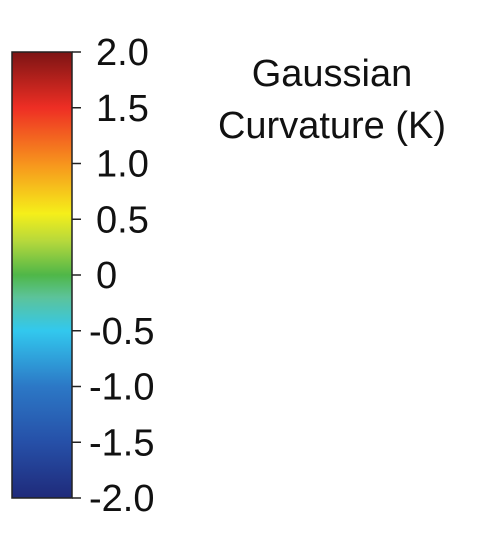  Describe the element at coordinates (106, 276) in the screenshot. I see `colorbar-tick-label: 0` at that location.